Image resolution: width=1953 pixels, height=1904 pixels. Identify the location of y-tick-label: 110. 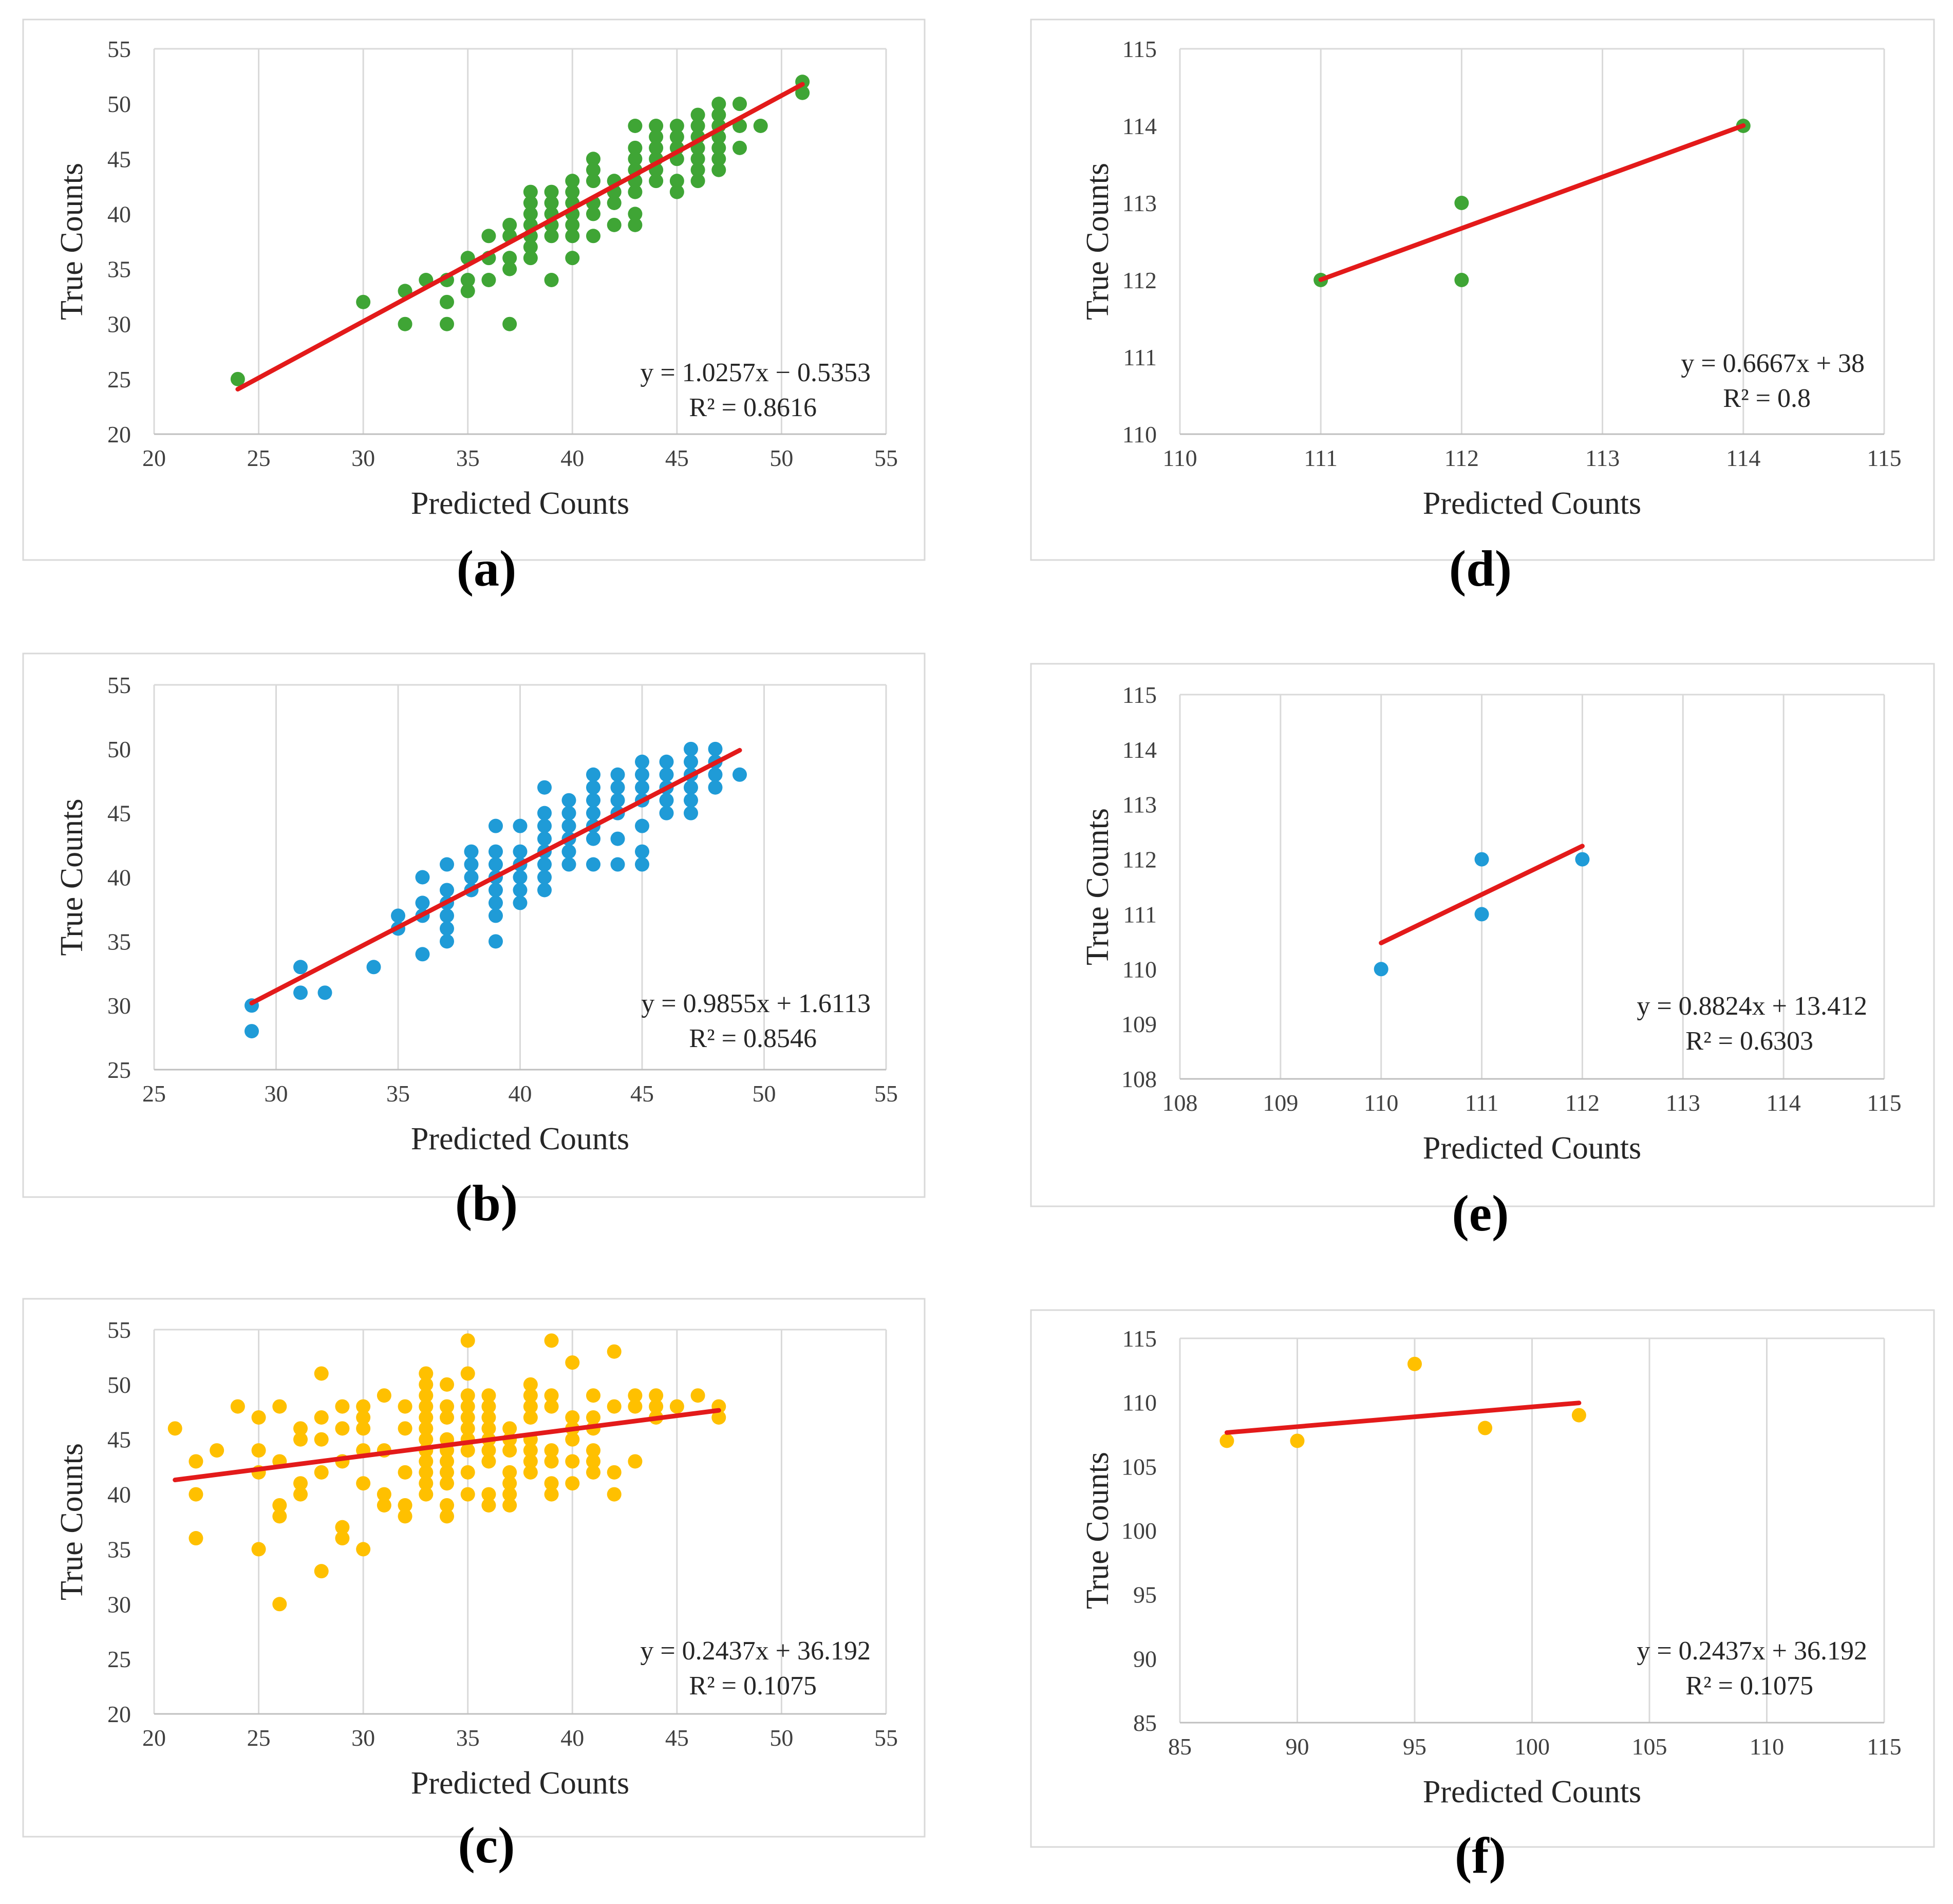
(1139, 434).